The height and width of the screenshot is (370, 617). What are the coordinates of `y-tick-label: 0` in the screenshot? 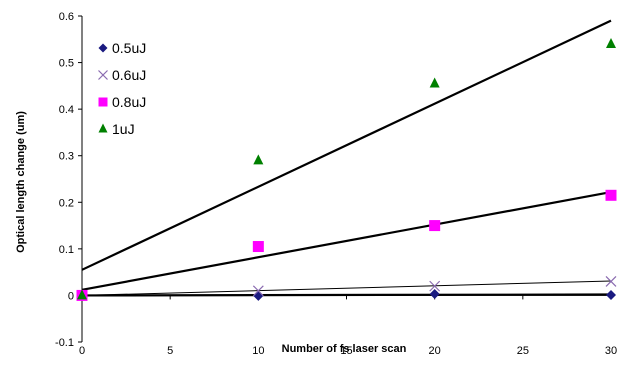 It's located at (71, 296).